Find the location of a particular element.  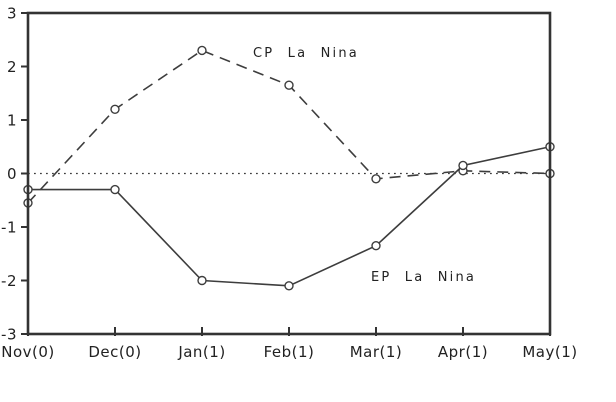

series-label-ep: EP La Nina is located at coordinates (423, 277).